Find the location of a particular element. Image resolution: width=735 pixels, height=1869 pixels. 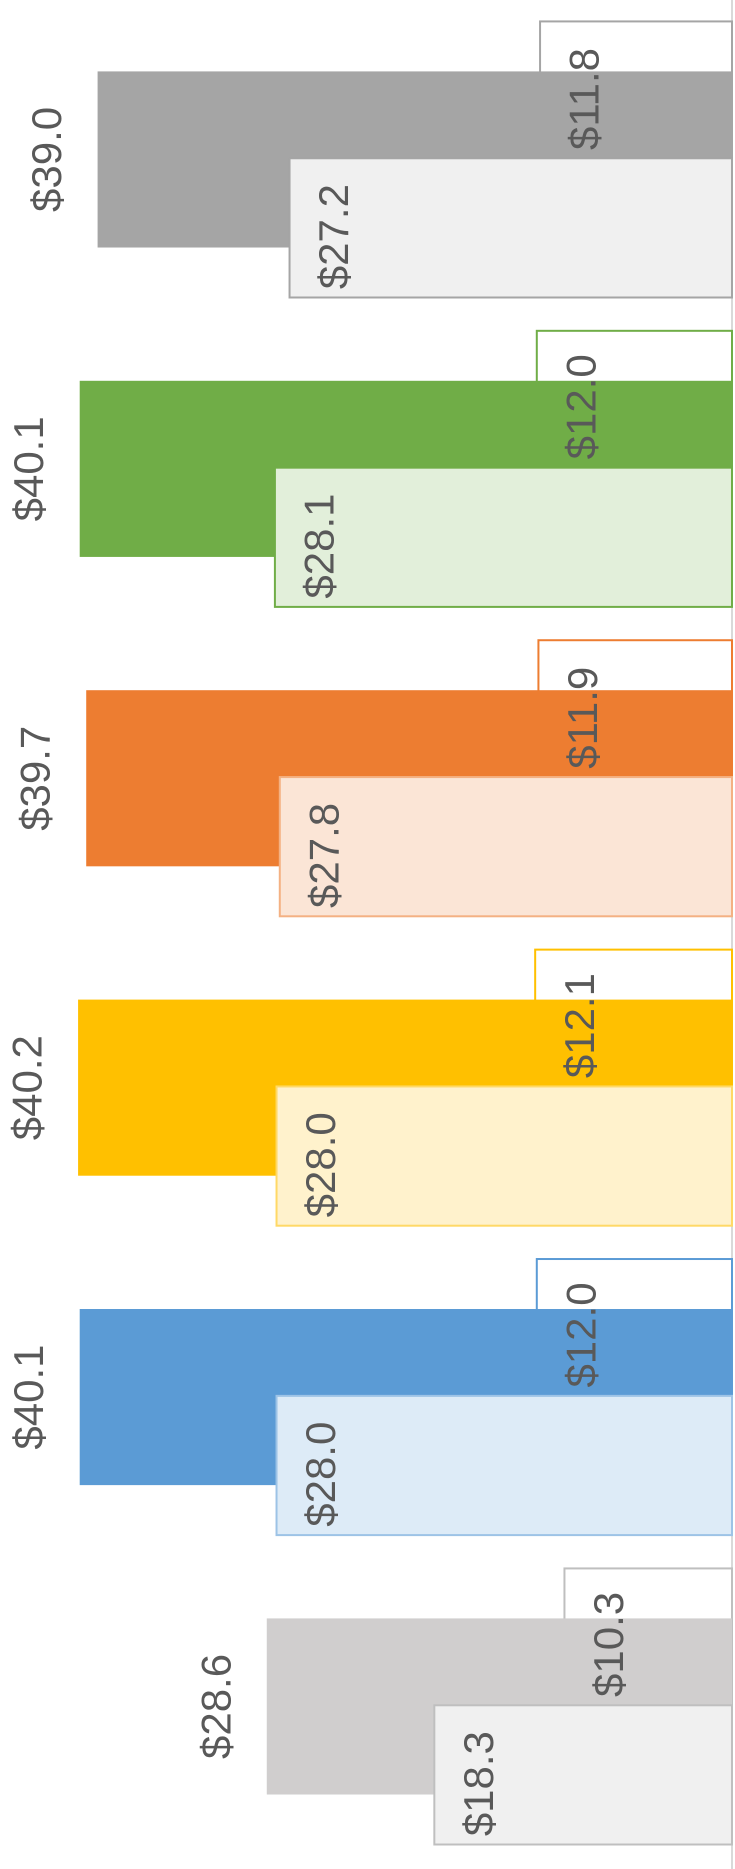

data-label: $40.2 is located at coordinates (27, 1087).